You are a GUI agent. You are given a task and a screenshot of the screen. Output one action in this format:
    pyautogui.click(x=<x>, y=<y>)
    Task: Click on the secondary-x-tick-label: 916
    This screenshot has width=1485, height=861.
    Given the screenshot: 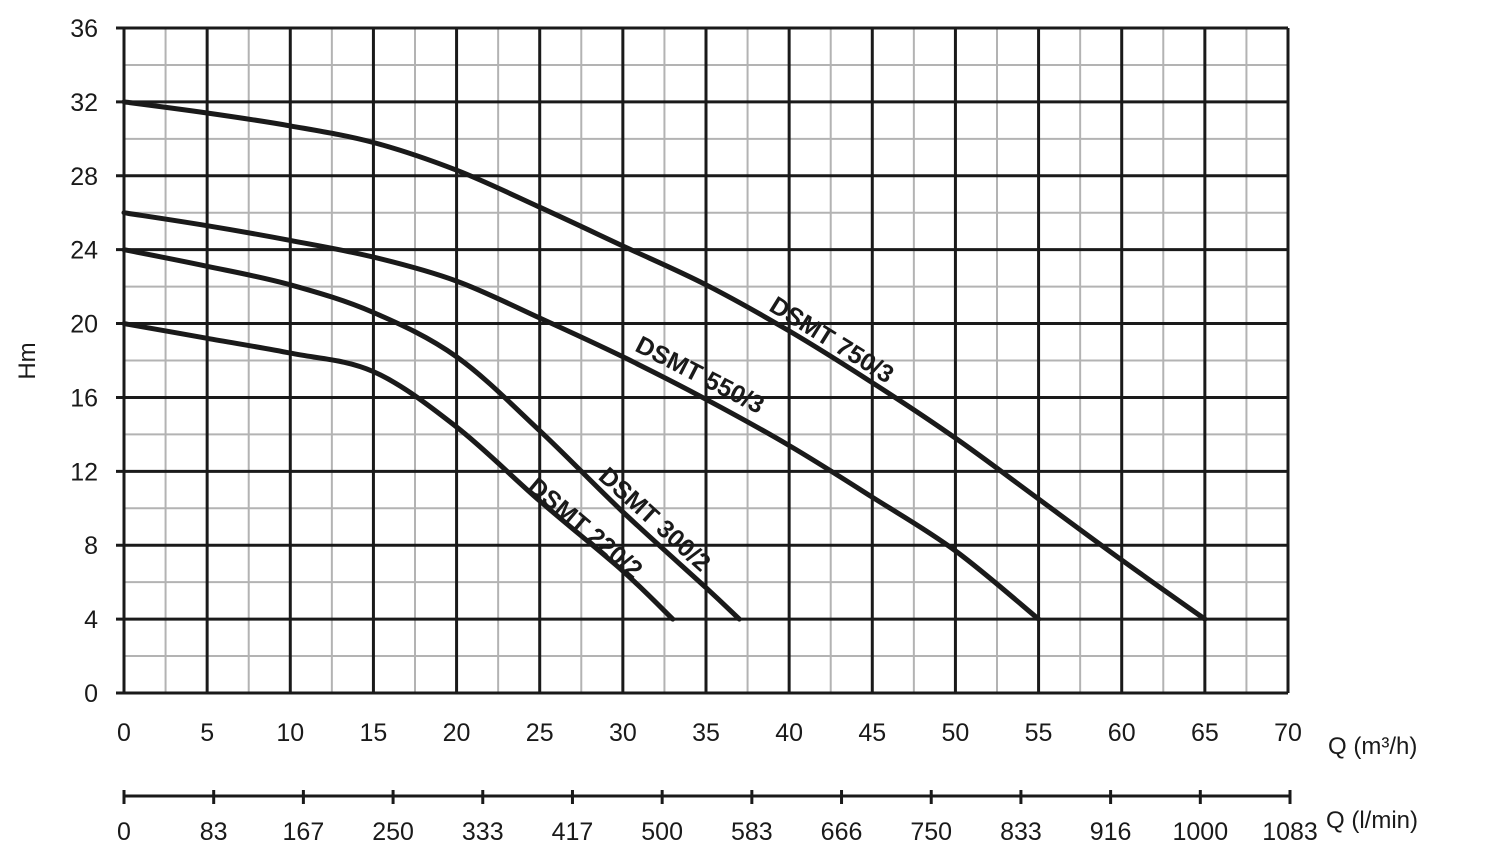 What is the action you would take?
    pyautogui.click(x=1111, y=832)
    